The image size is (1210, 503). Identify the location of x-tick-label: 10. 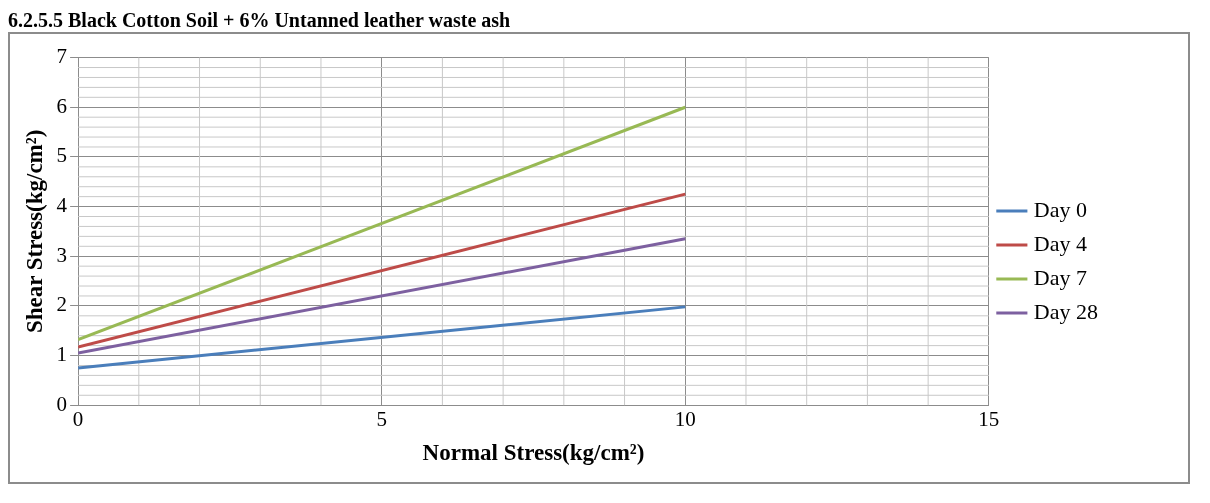
(685, 419).